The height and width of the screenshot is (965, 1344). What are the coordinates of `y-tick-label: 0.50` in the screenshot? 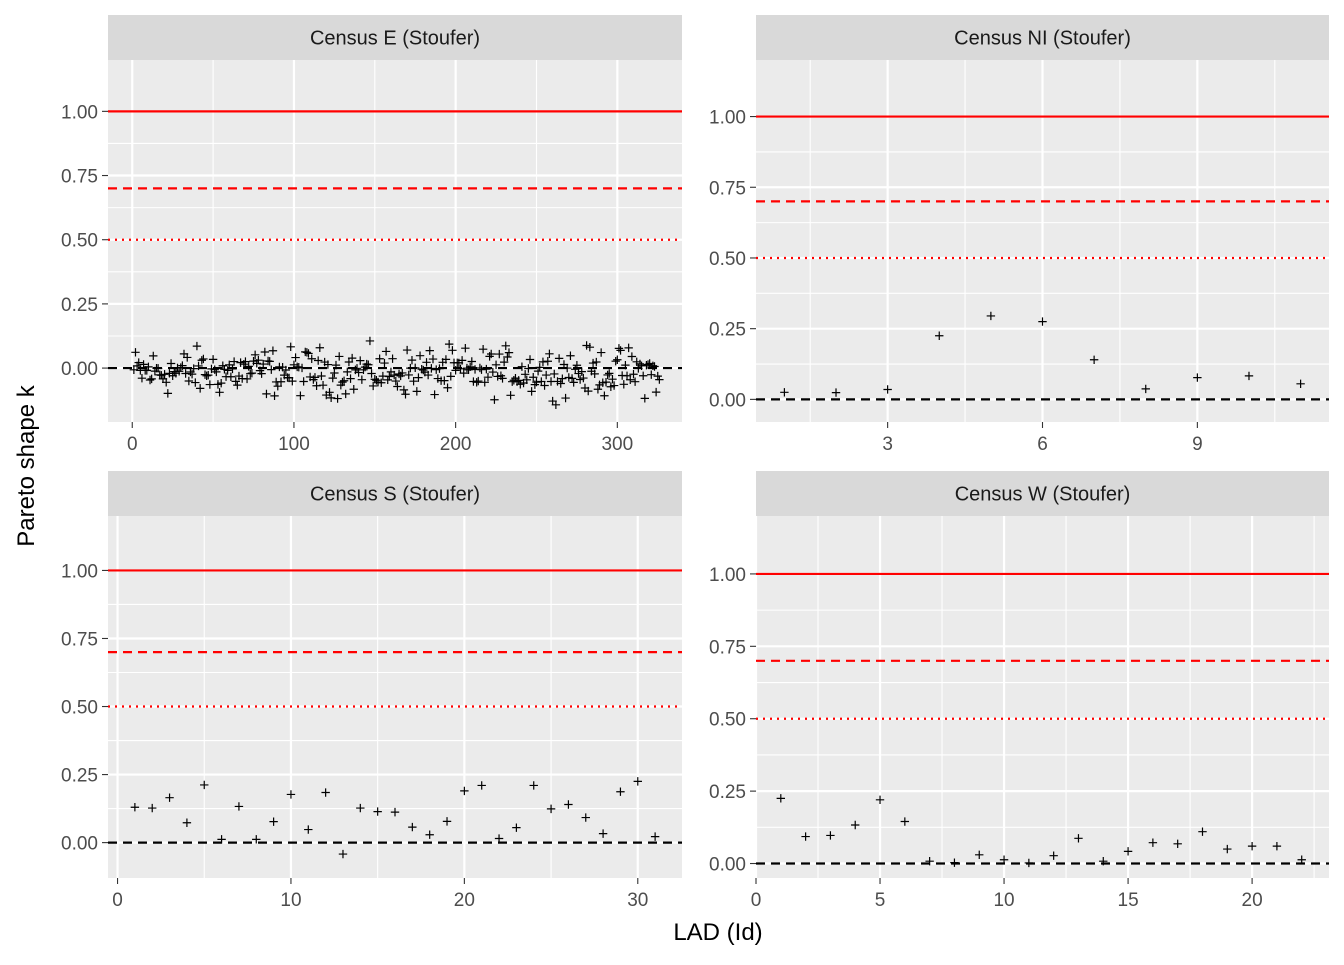 It's located at (79, 241).